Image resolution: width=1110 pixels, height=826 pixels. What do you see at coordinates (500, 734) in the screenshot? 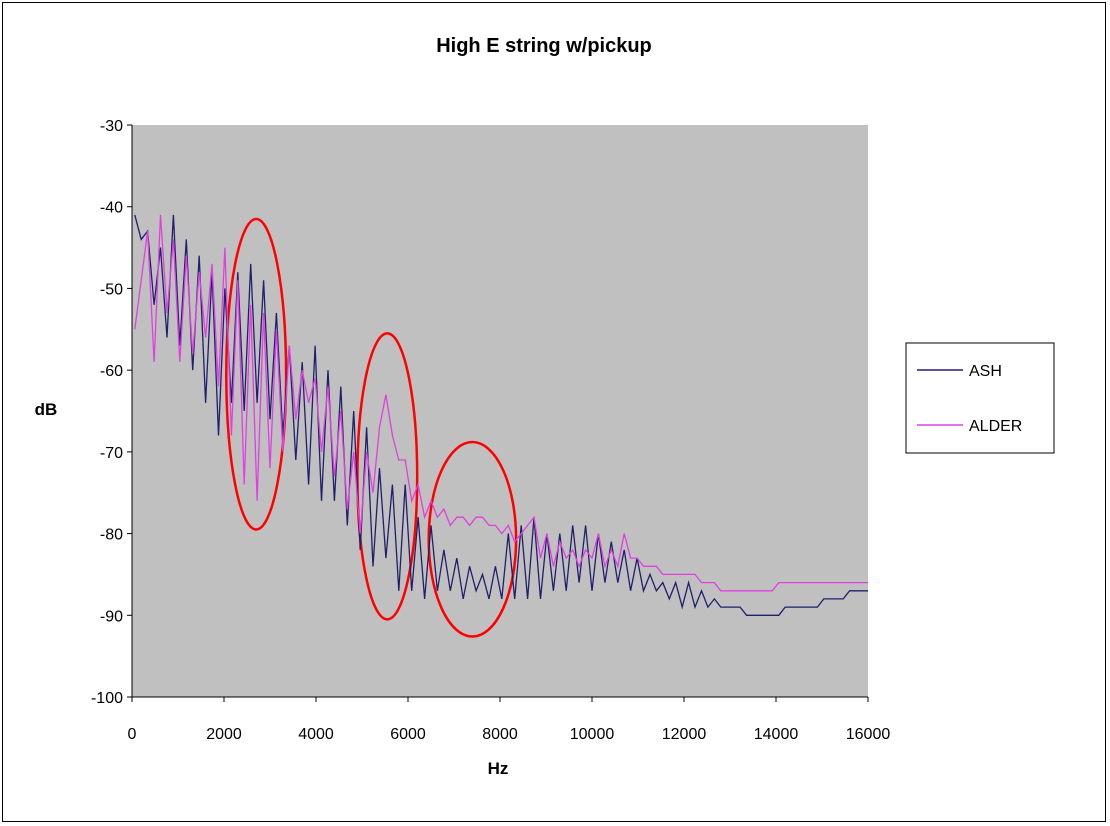
I see `x-tick-label: 8000` at bounding box center [500, 734].